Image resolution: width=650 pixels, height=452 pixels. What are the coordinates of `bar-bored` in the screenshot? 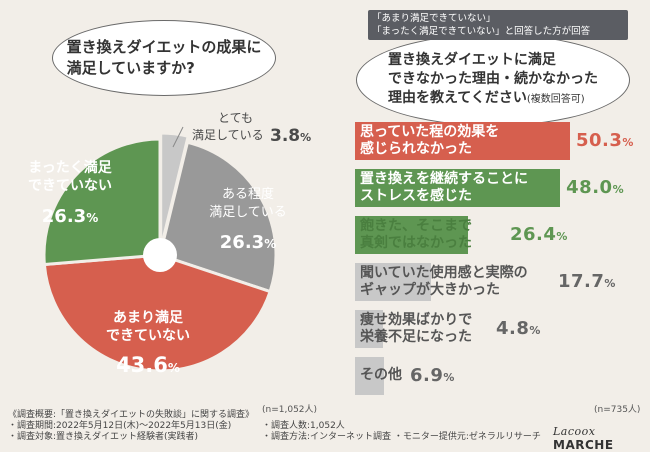 It's located at (411, 235).